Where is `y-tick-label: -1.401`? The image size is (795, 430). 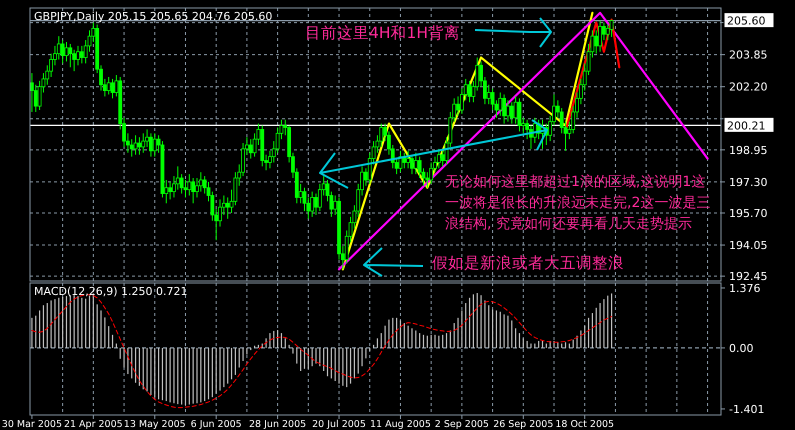 y-tick-label: -1.401 is located at coordinates (746, 409).